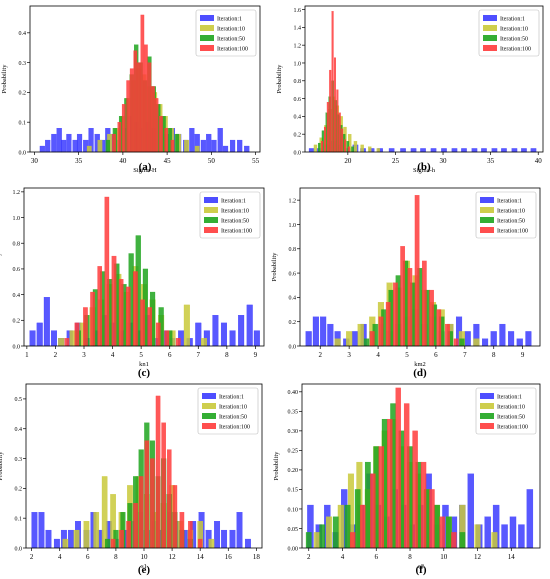 This screenshot has height=579, width=550. Describe the element at coordinates (168, 161) in the screenshot. I see `x-tick-label: 45` at that location.